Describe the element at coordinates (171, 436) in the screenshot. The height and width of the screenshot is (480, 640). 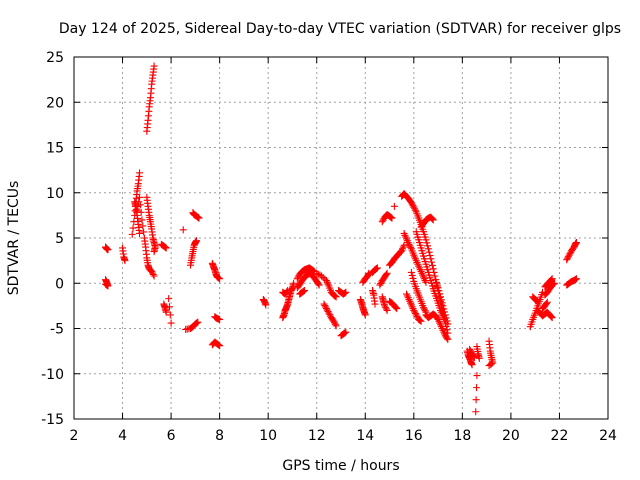
I see `x-tick-label: 6` at that location.